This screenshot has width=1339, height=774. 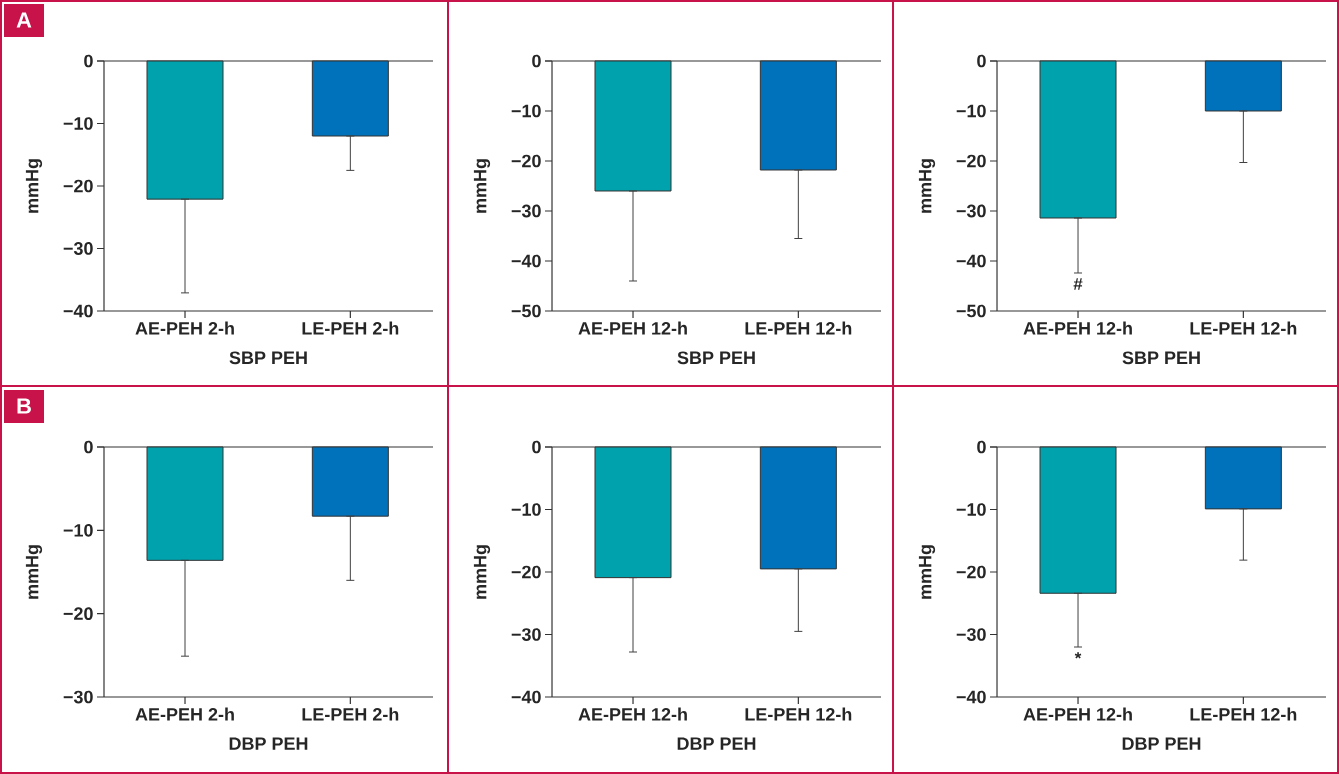 I want to click on annotation: *, so click(x=1078, y=655).